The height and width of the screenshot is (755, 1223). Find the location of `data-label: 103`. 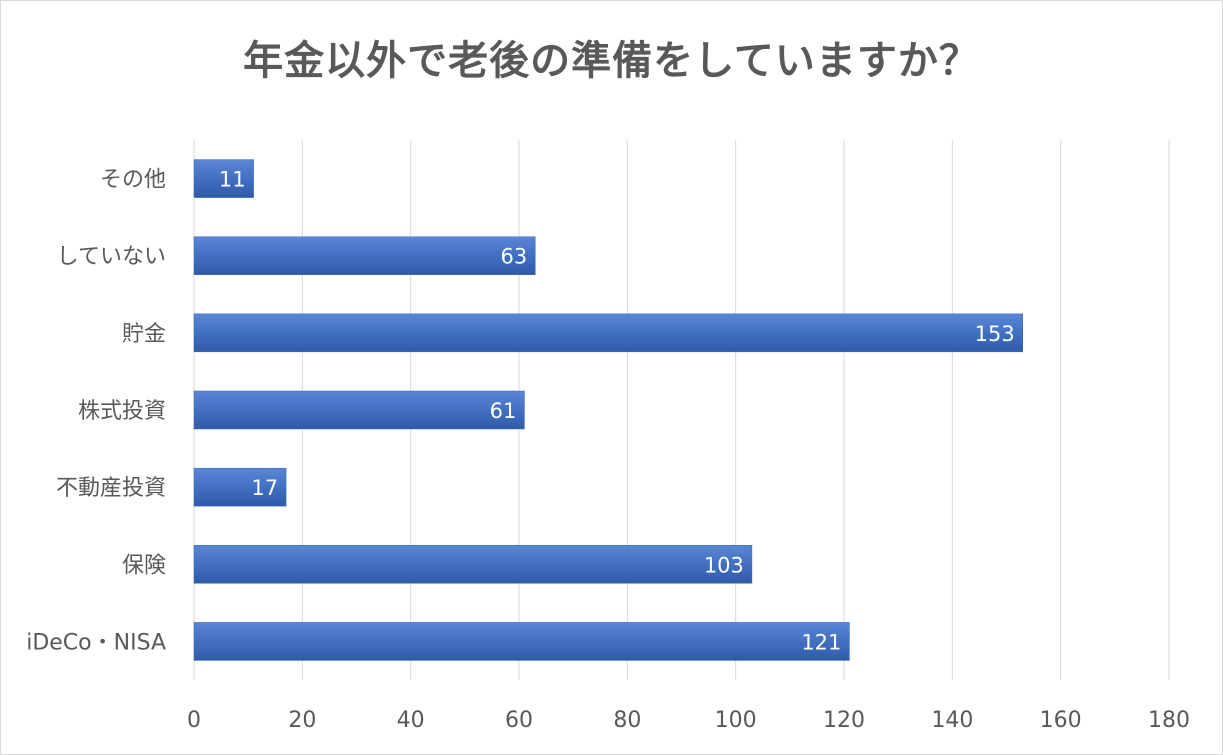

data-label: 103 is located at coordinates (724, 565).